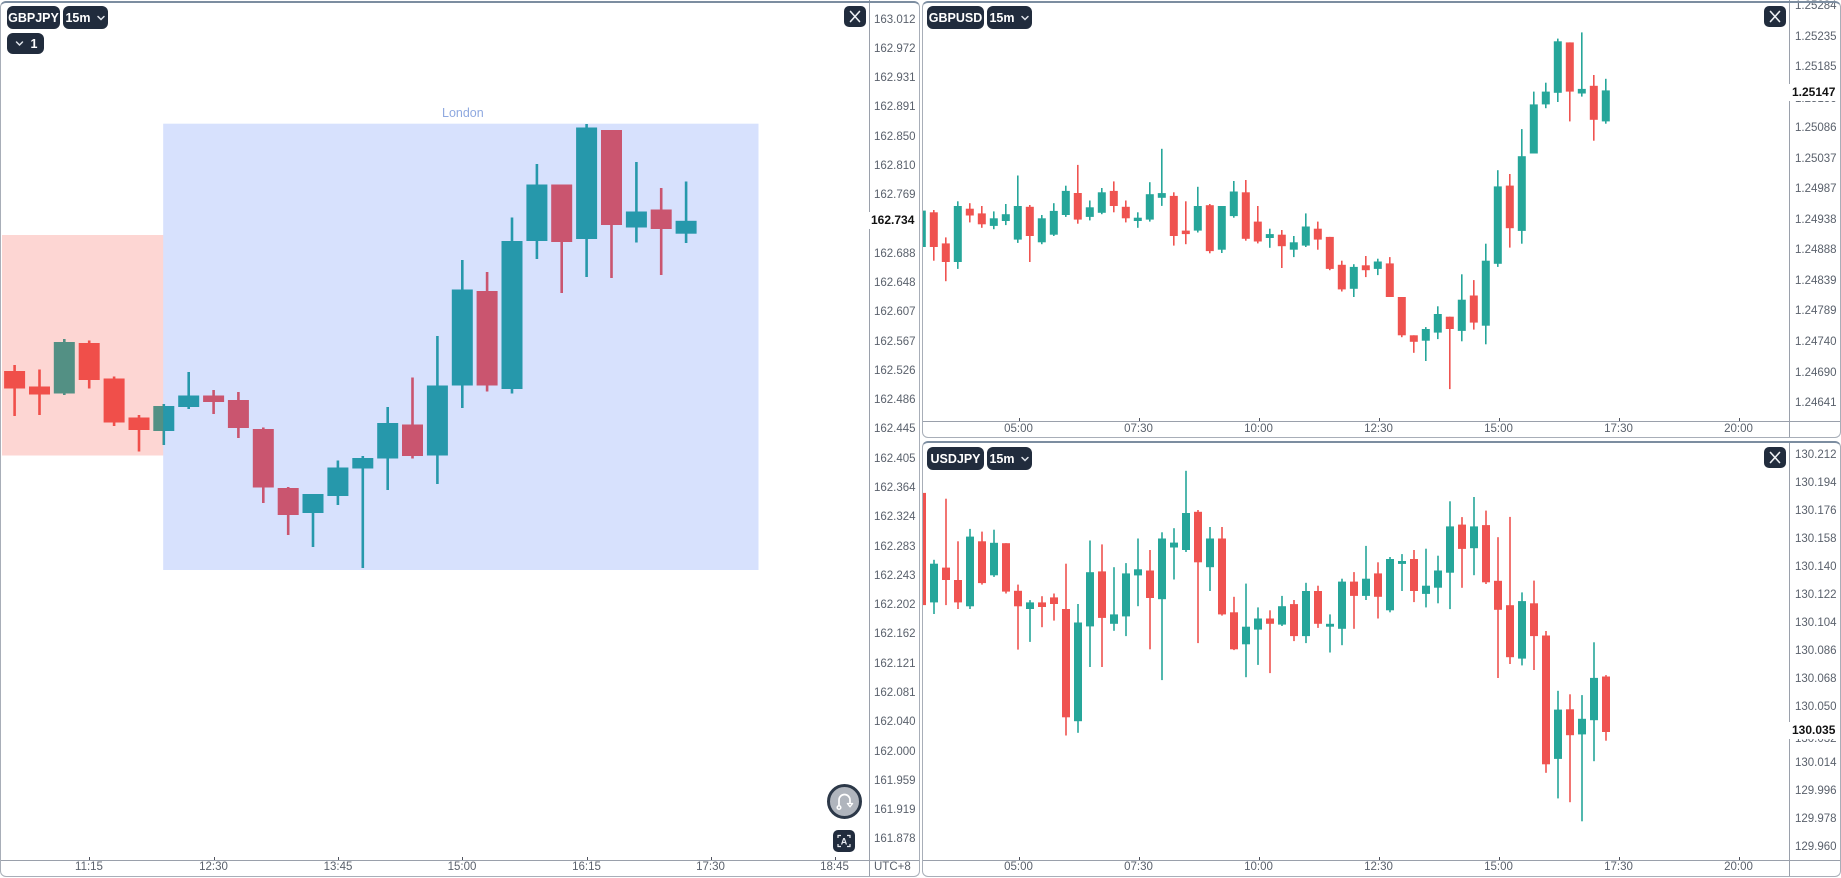 This screenshot has height=878, width=1841. What do you see at coordinates (844, 841) in the screenshot?
I see `svg-text: A` at bounding box center [844, 841].